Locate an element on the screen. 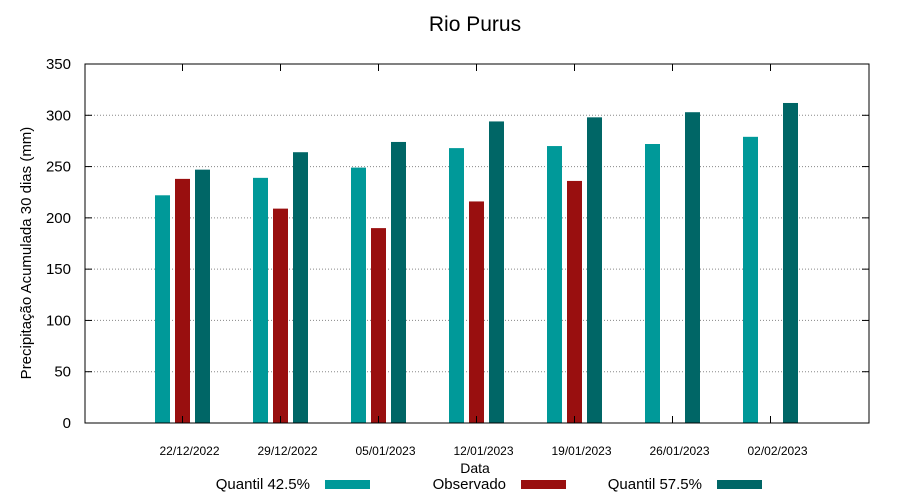 Image resolution: width=900 pixels, height=500 pixels. legend-label: Observado is located at coordinates (469, 484).